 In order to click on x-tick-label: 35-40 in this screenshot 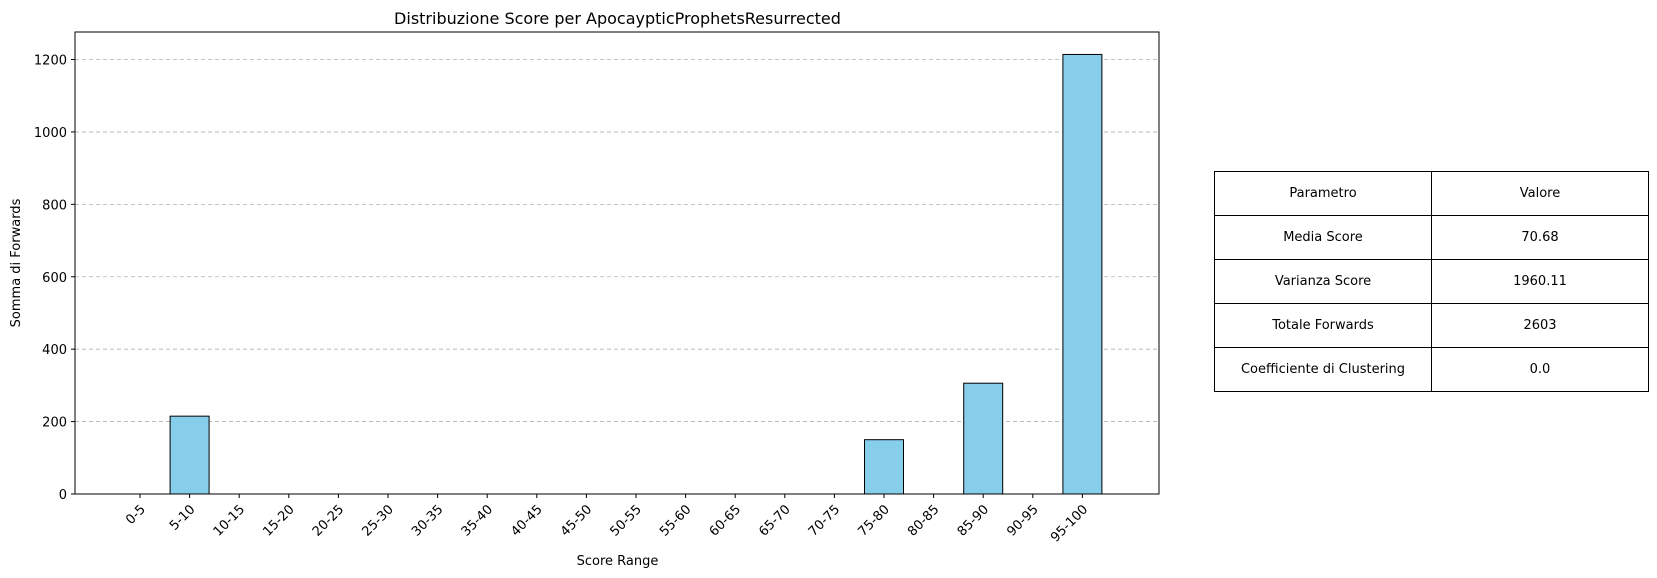, I will do `click(477, 520)`.